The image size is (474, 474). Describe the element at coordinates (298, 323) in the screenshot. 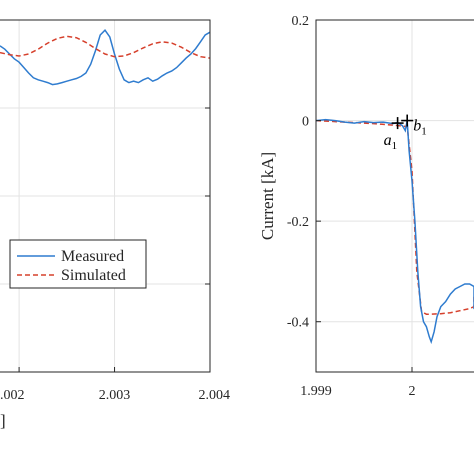

I see `right-y-tick-label-3: -0.4` at that location.